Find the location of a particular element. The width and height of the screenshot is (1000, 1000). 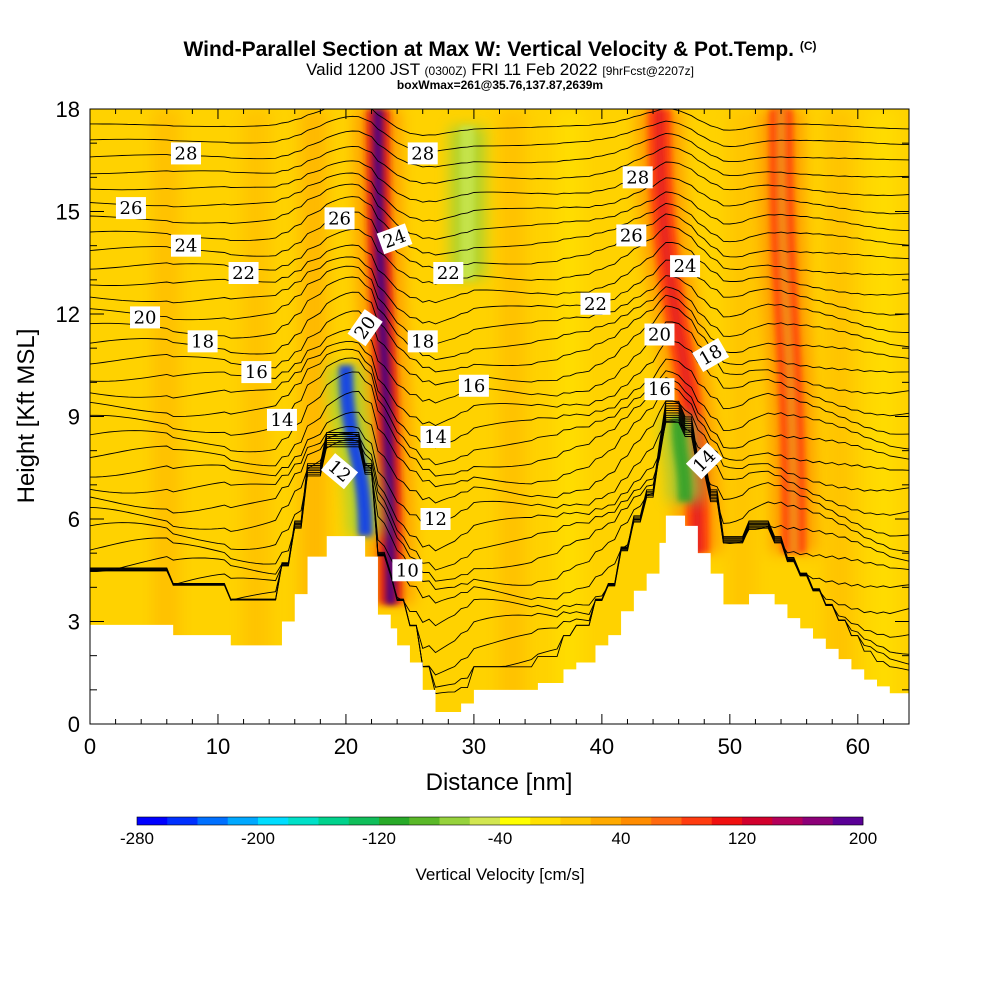

contour-label: 20 is located at coordinates (659, 334).